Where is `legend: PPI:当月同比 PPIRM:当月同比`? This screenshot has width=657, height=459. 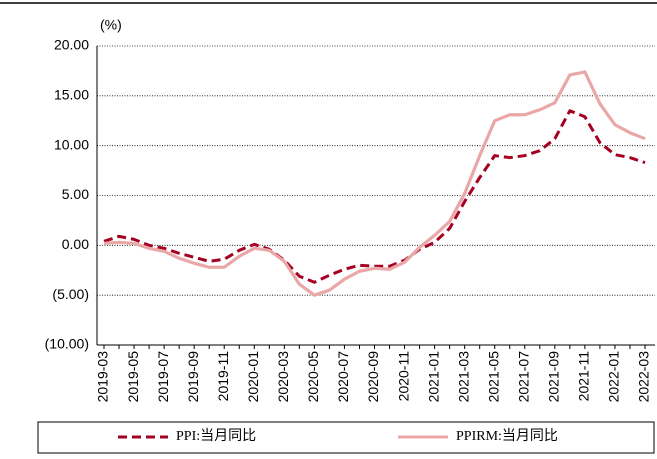 legend: PPI:当月同比 PPIRM:当月同比 is located at coordinates (338, 436).